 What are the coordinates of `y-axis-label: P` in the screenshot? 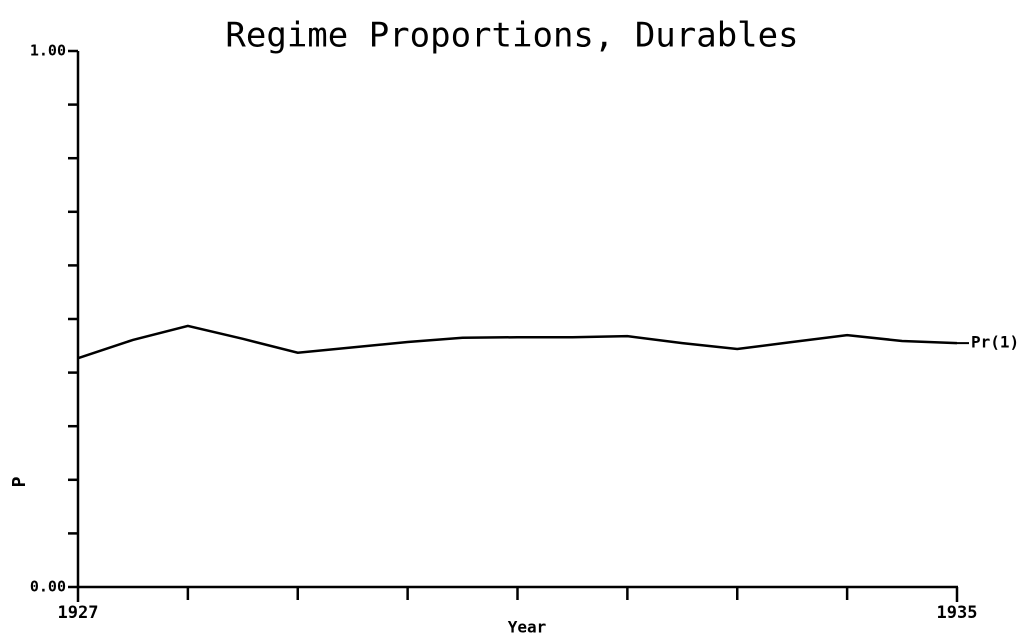 It's located at (19, 481).